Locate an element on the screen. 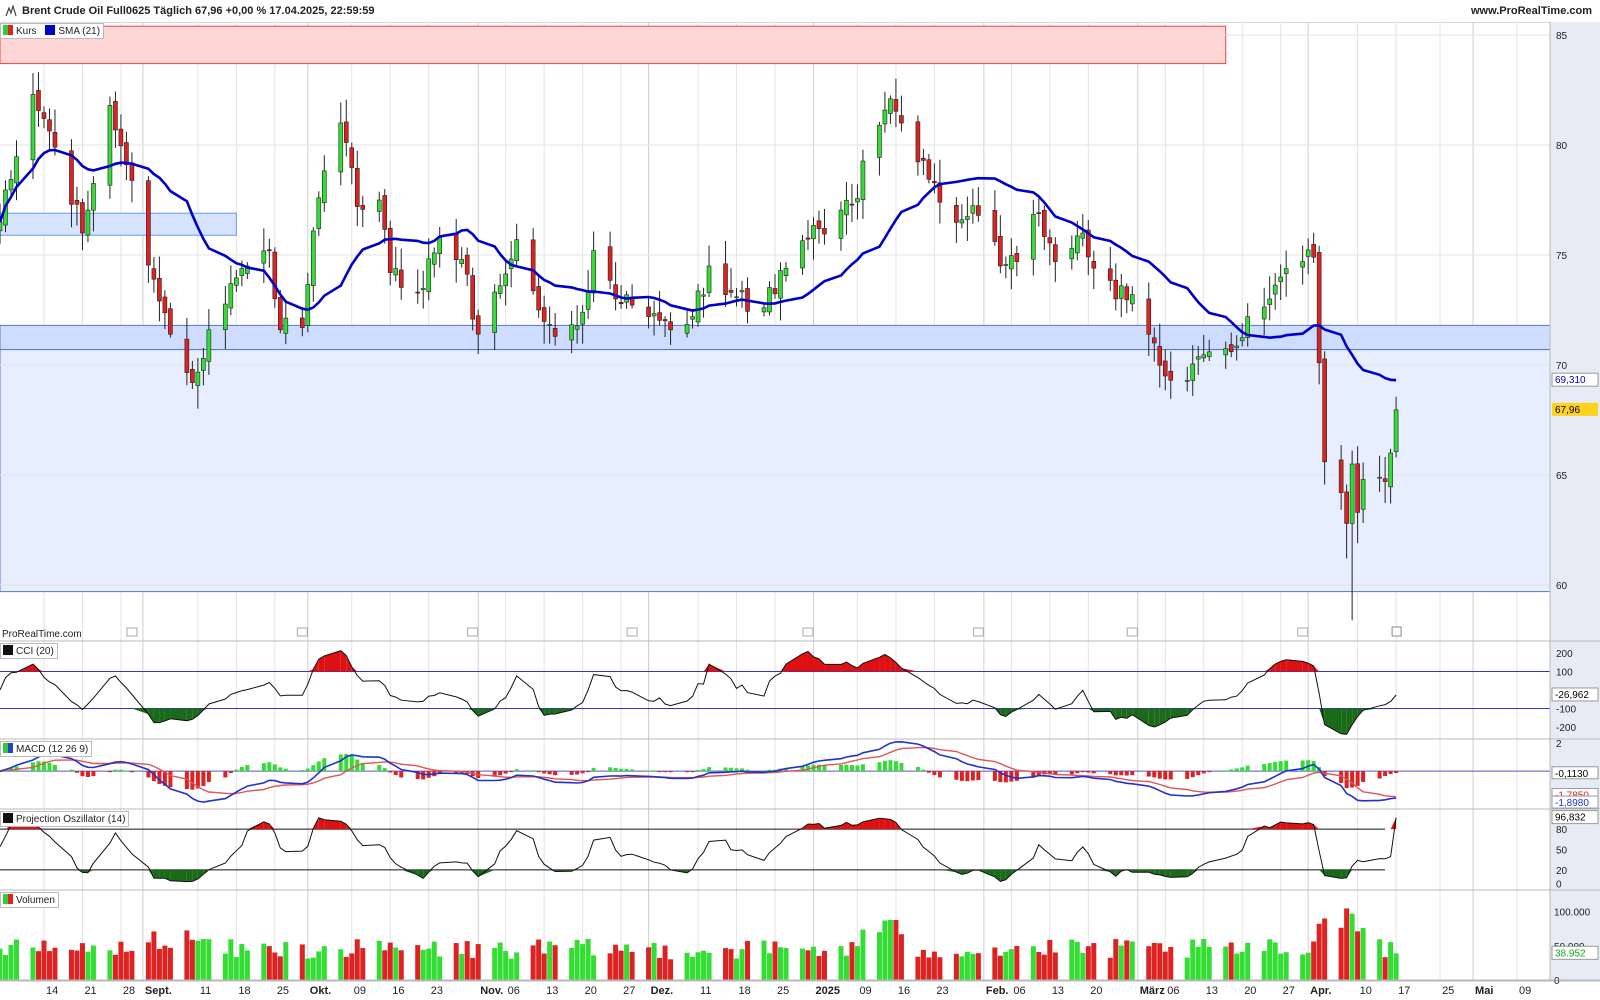  legend-macd: MACD (12 26 9) is located at coordinates (46, 749).